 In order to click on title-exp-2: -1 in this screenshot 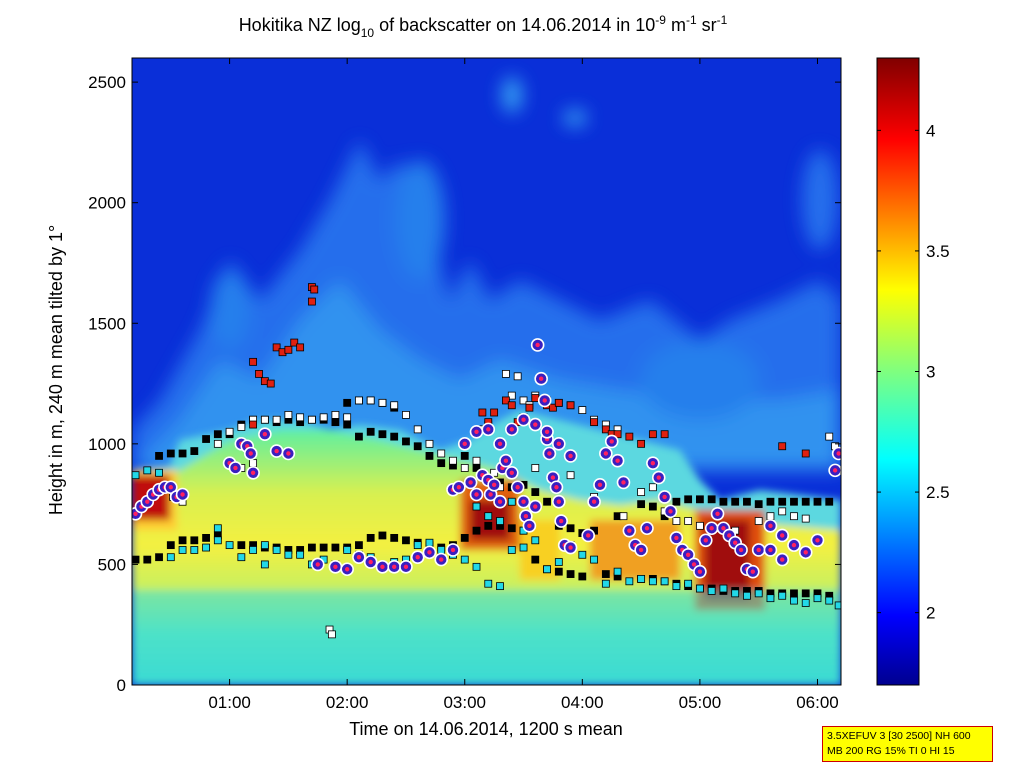, I will do `click(691, 20)`.